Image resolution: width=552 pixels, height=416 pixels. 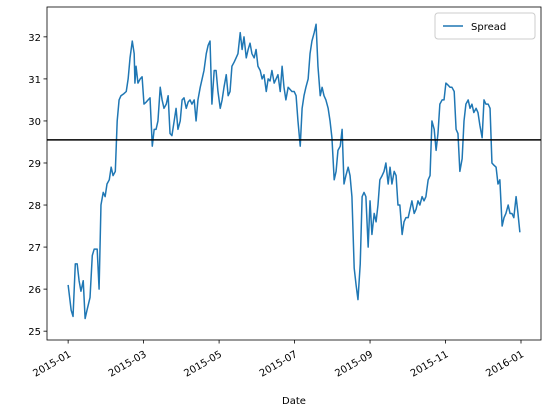 What do you see at coordinates (354, 364) in the screenshot?
I see `x-tick-label: 2015-09` at bounding box center [354, 364].